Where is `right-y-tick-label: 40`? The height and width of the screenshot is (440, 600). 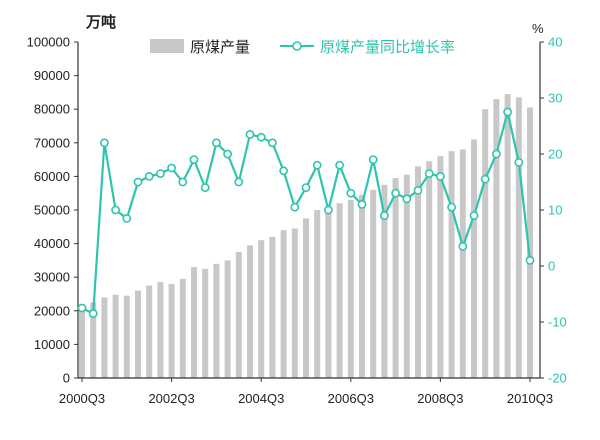
right-y-tick-label: 40 is located at coordinates (555, 42).